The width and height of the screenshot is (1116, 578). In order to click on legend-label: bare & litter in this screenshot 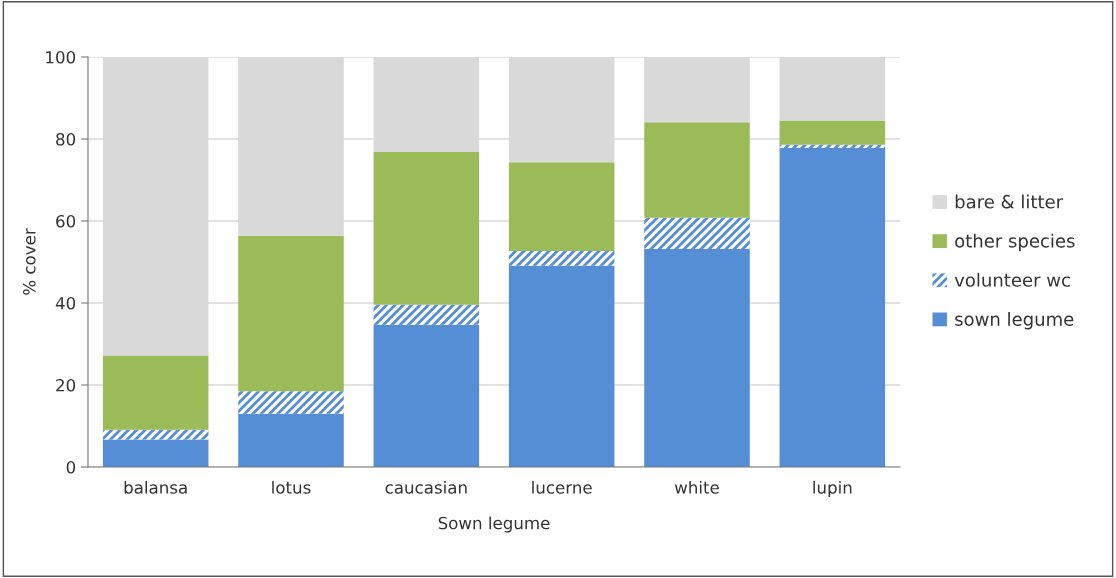, I will do `click(1009, 201)`.